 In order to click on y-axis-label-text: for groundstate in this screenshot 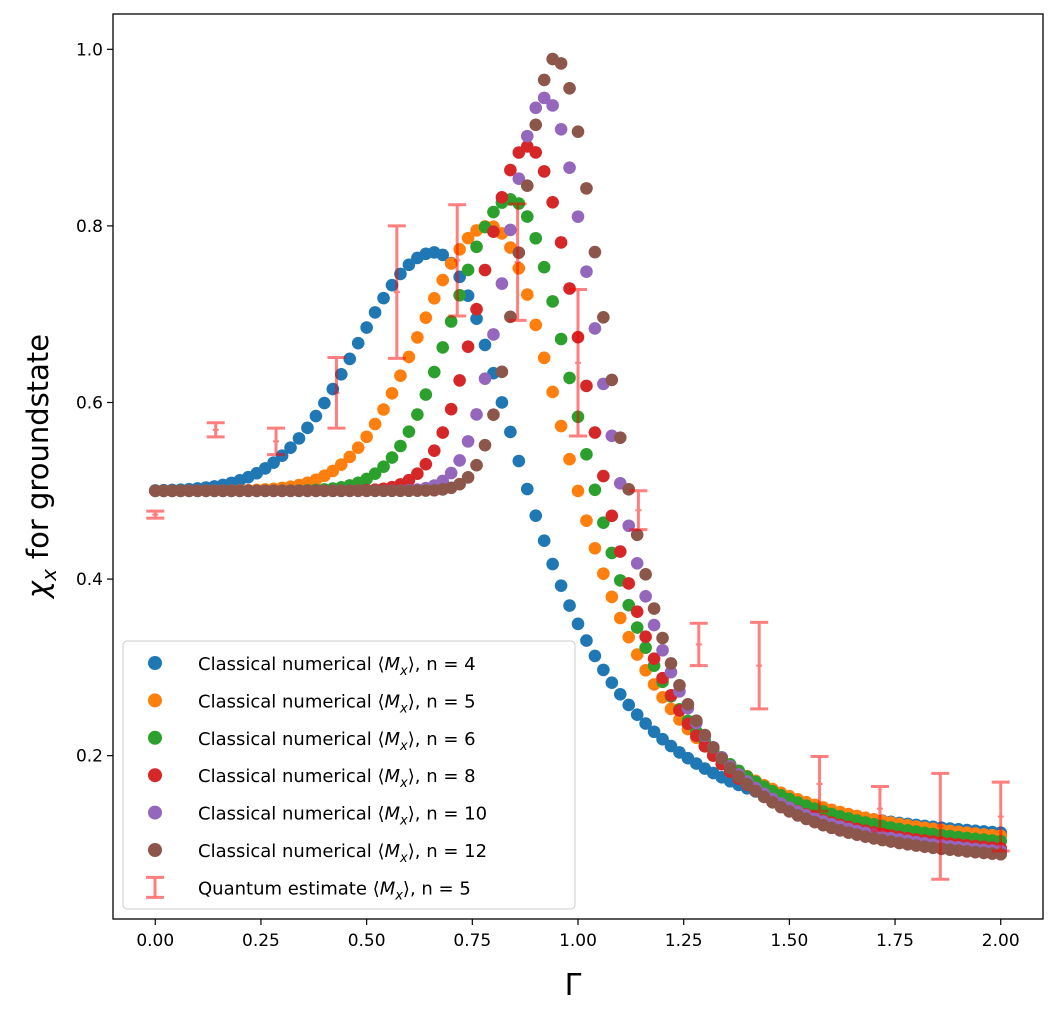, I will do `click(38, 446)`.